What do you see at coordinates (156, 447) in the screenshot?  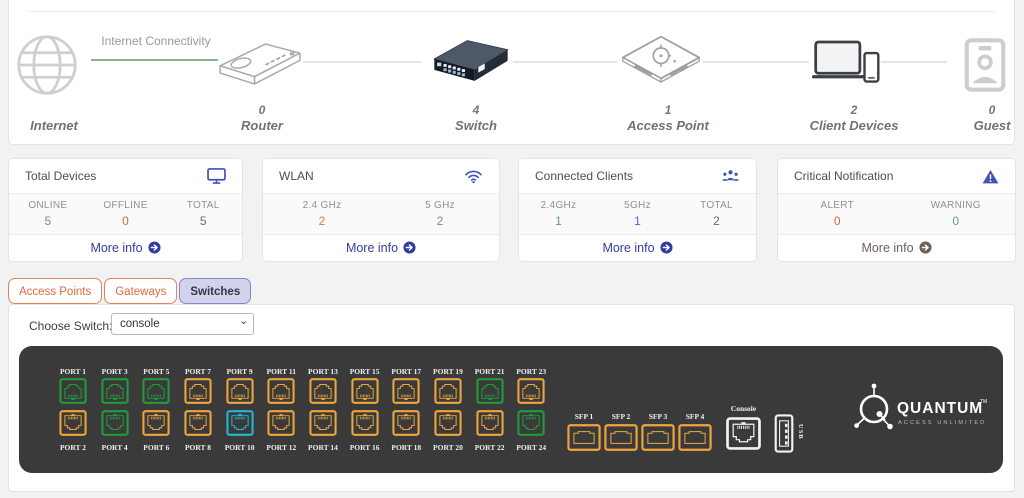 I see `port-label: PORT 6` at bounding box center [156, 447].